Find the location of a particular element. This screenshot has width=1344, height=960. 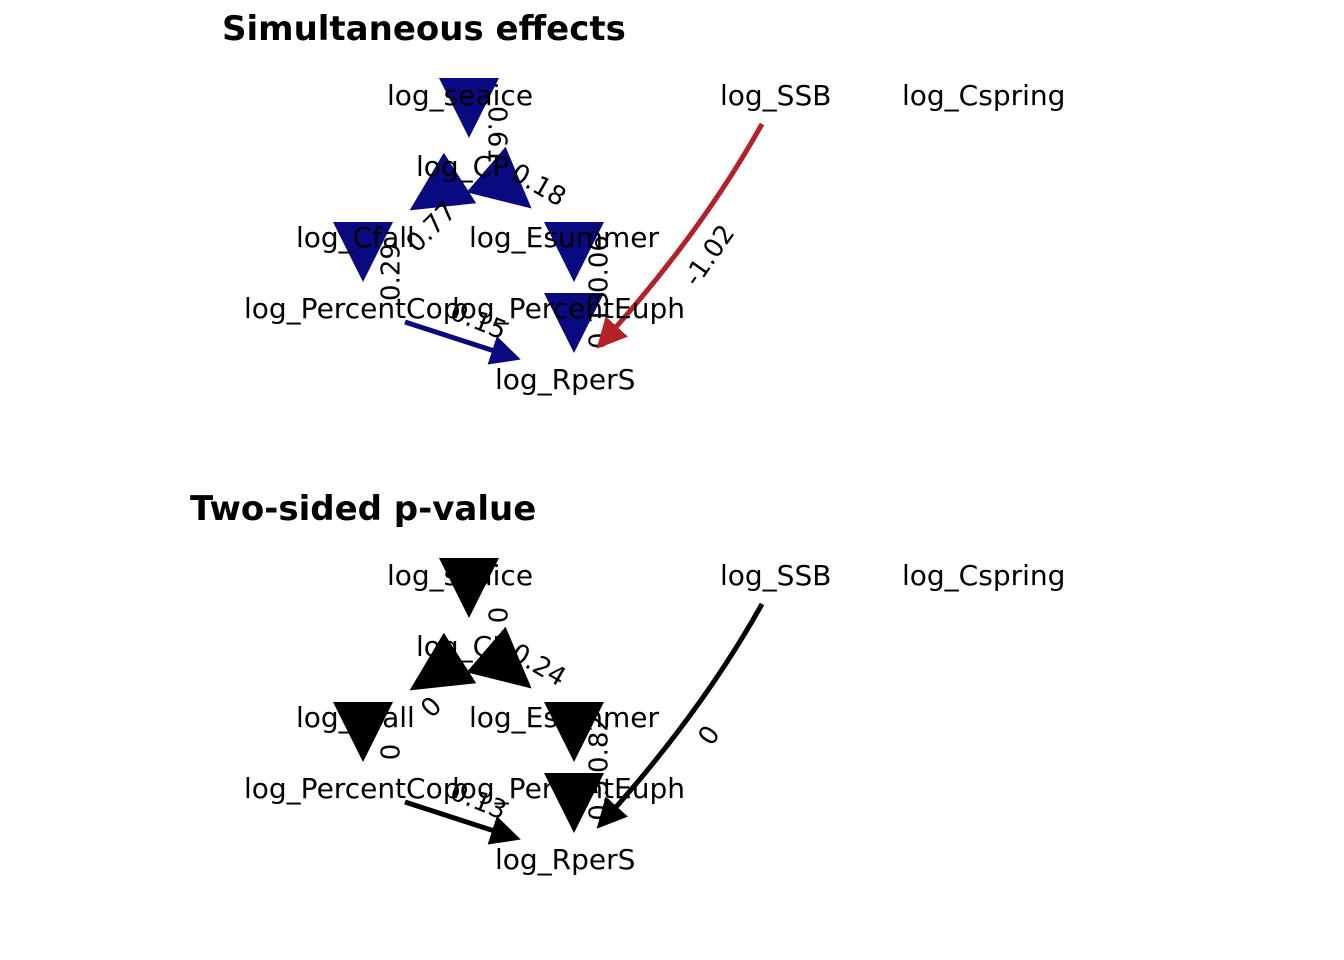

edge-label: 0.82 is located at coordinates (600, 744).